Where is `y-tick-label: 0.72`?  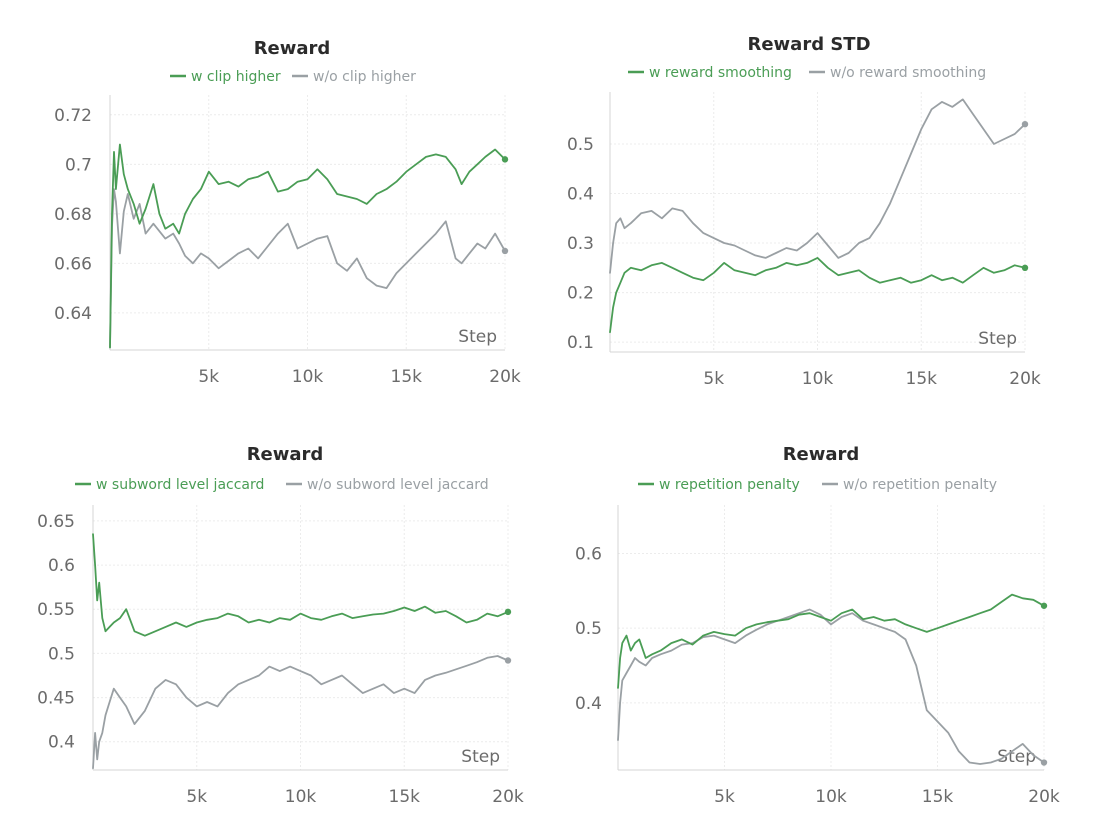
y-tick-label: 0.72 is located at coordinates (73, 116).